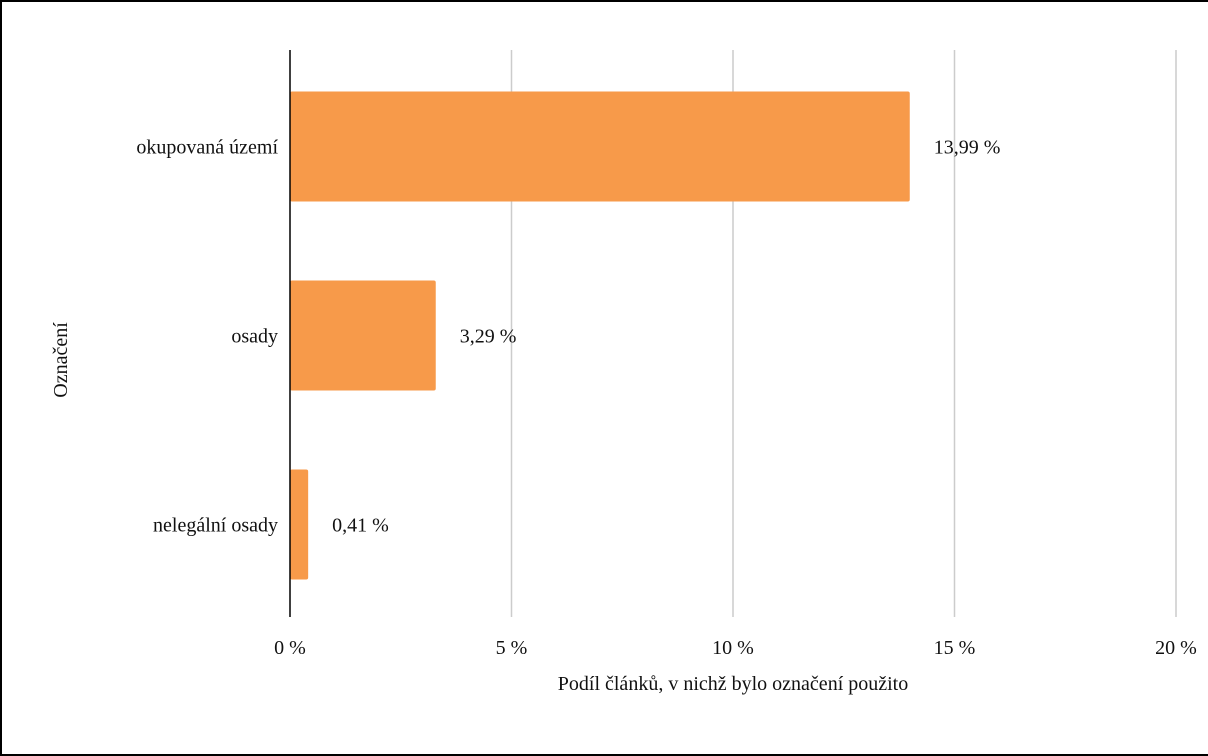  Describe the element at coordinates (207, 148) in the screenshot. I see `category-label: okupovaná území` at that location.